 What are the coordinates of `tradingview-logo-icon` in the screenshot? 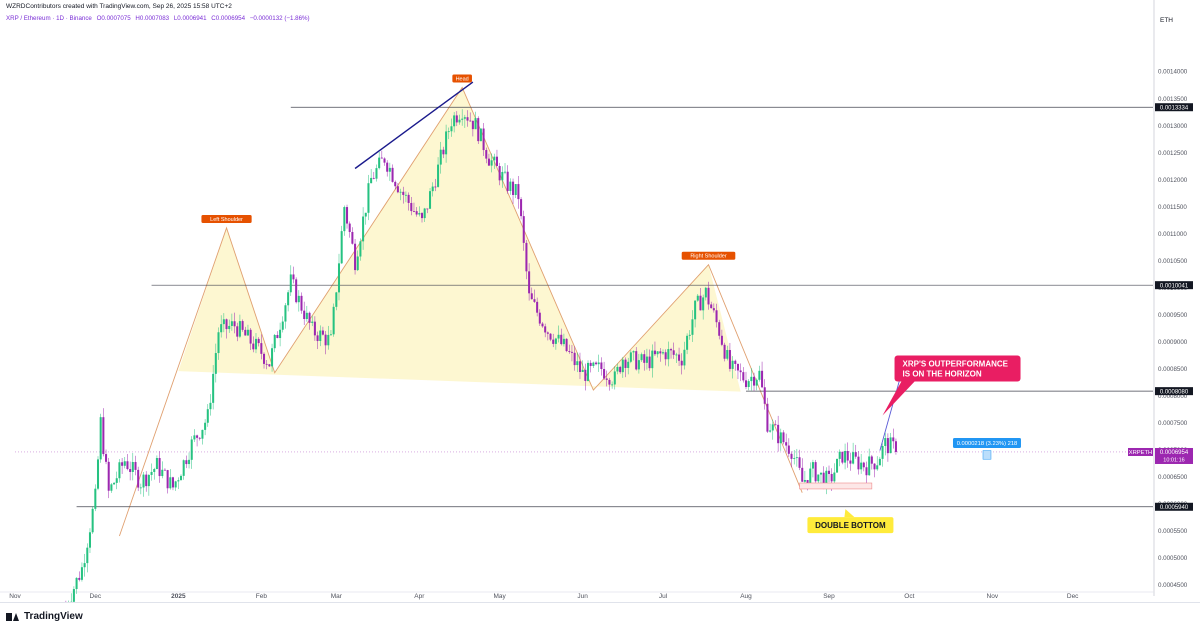 It's located at (13, 617).